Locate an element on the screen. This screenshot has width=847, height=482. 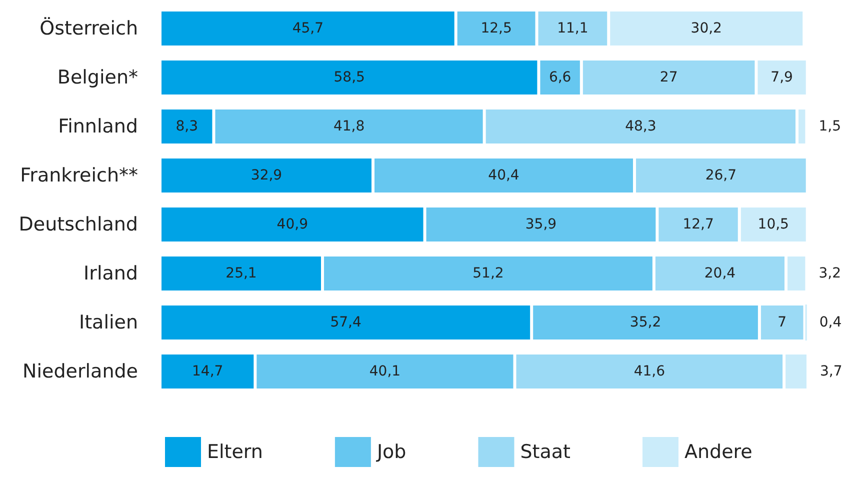
y-tick-label: Deutschland is located at coordinates (78, 225).